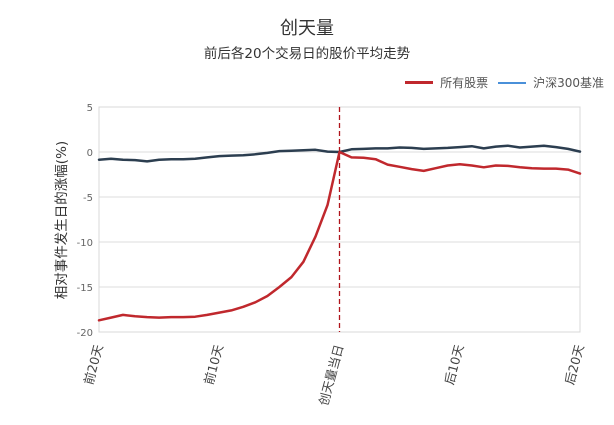  What do you see at coordinates (307, 54) in the screenshot?
I see `chart-subtitle: 前后各20个交易日的股价平均走势` at bounding box center [307, 54].